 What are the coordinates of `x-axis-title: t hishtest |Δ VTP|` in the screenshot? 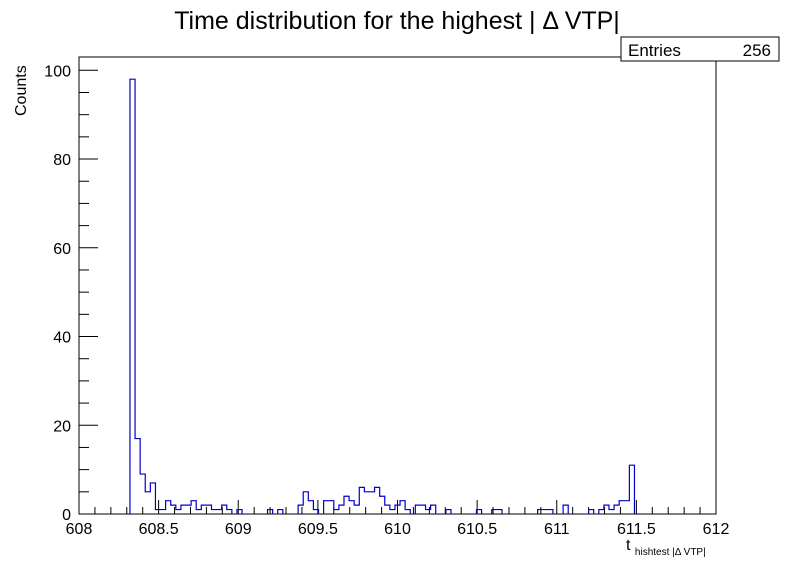 It's located at (666, 547).